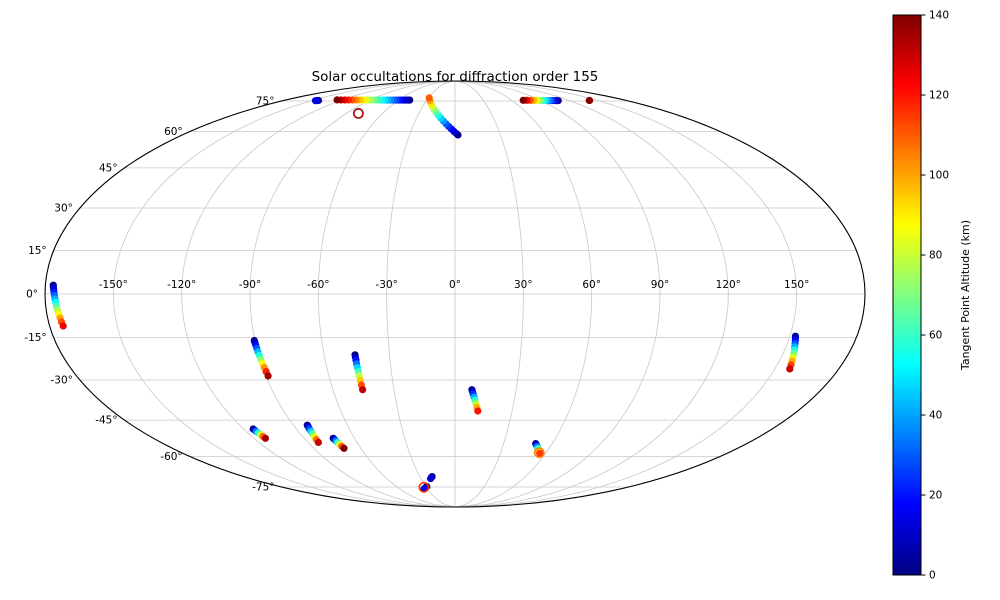  What do you see at coordinates (939, 176) in the screenshot?
I see `colorbar-tick-label: 100` at bounding box center [939, 176].